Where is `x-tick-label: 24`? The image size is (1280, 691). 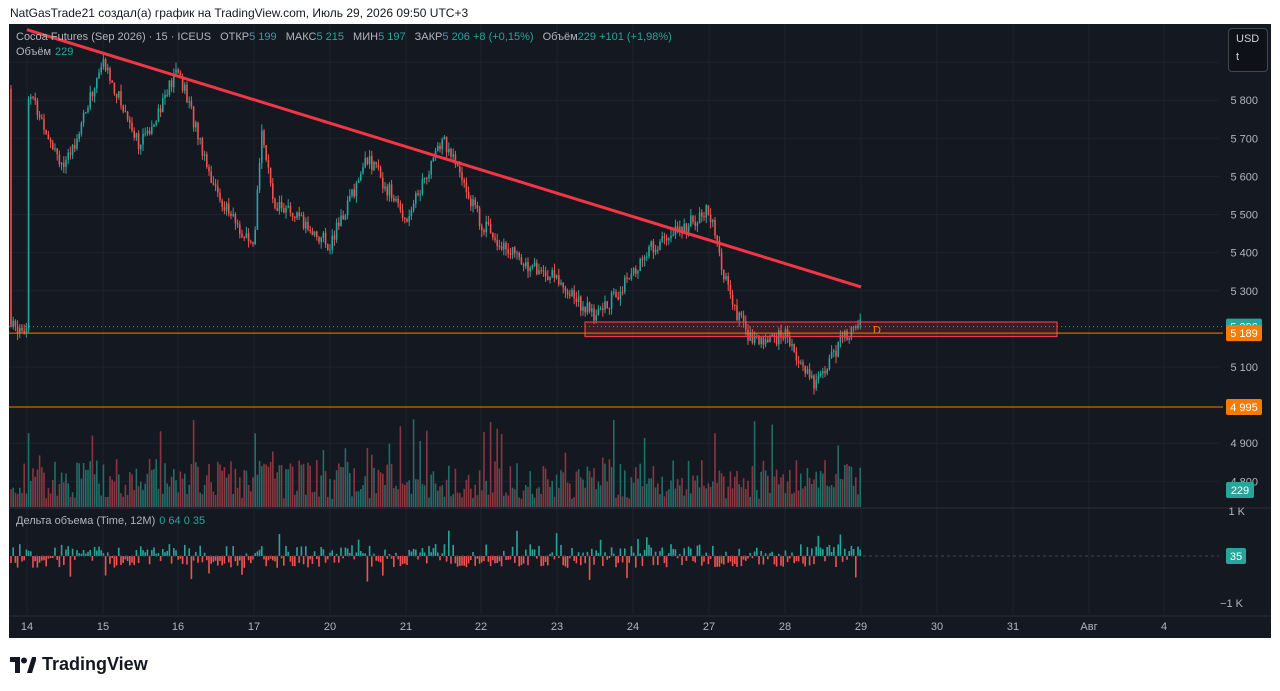
x-tick-label: 24 is located at coordinates (633, 627).